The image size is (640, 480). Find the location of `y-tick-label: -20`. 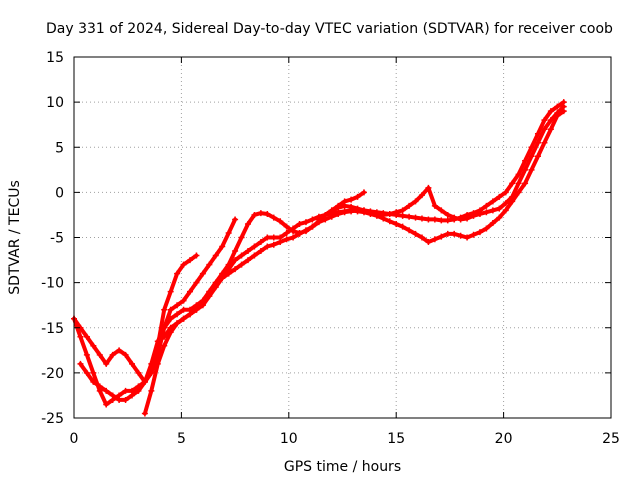

y-tick-label: -20 is located at coordinates (52, 374).